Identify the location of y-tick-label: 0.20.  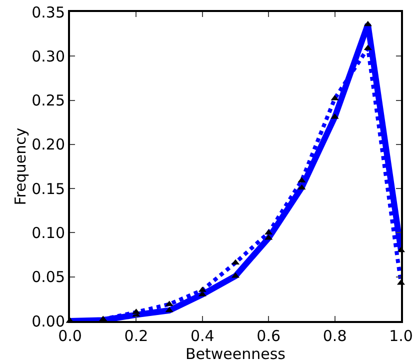
(48, 145).